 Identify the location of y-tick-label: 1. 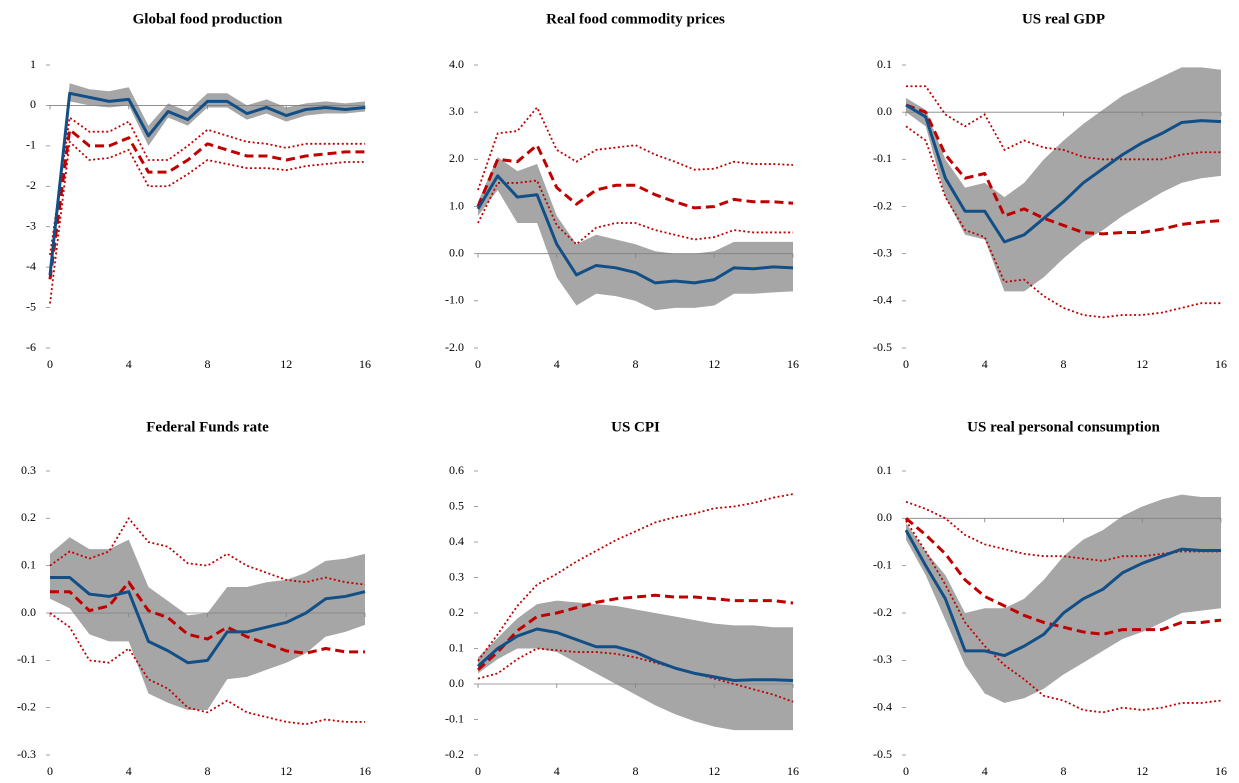
(33, 64).